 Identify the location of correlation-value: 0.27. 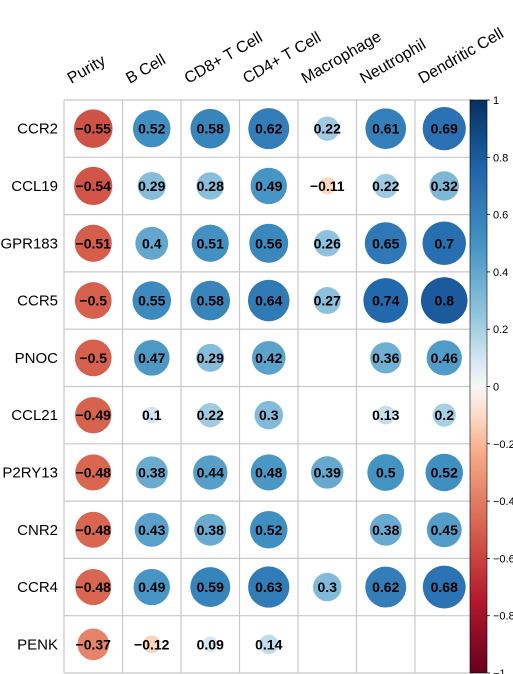
(327, 301).